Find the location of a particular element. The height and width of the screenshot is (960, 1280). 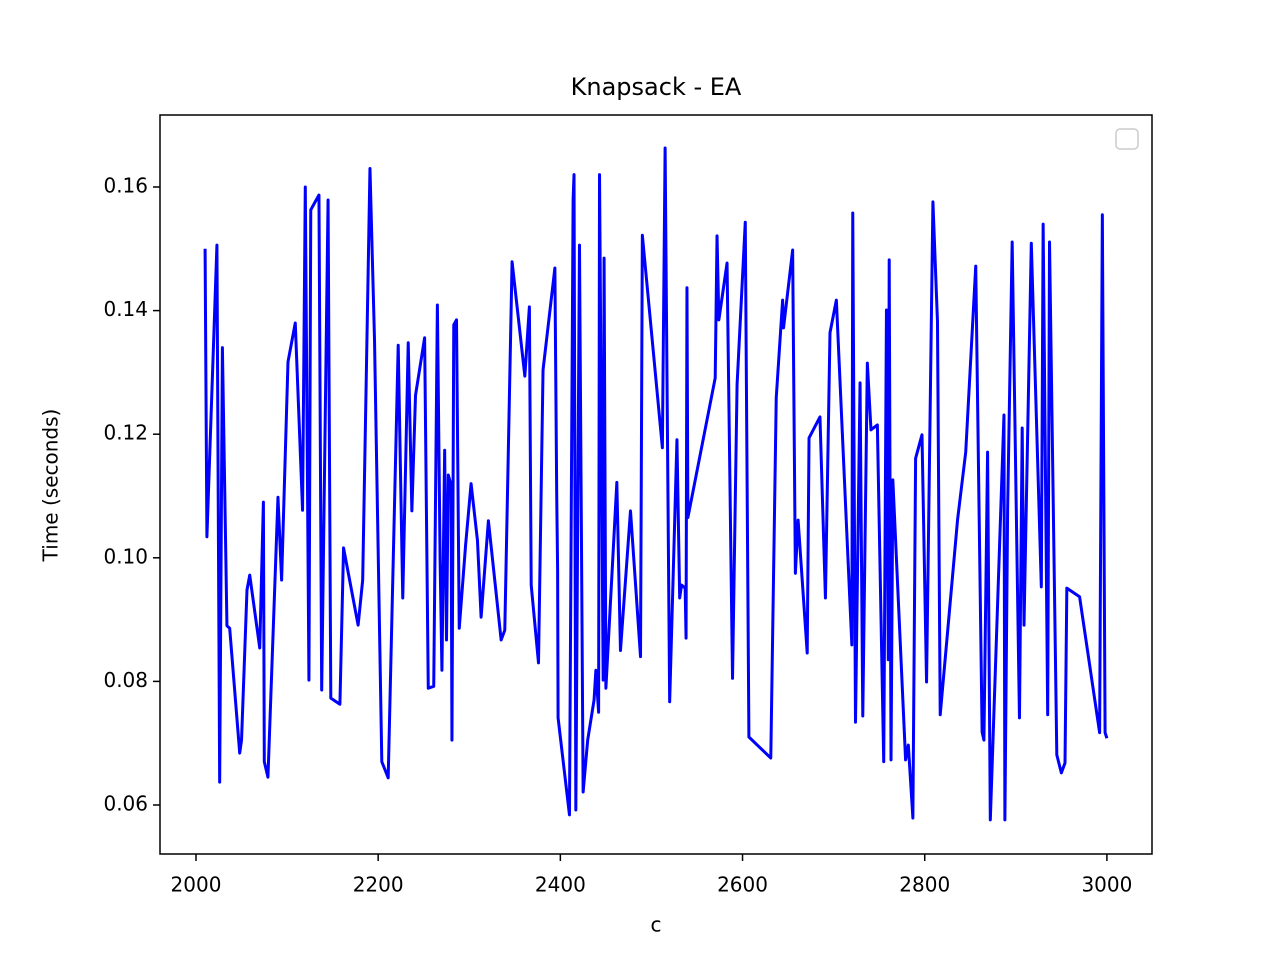

chart-title: Knapsack - EA is located at coordinates (656, 87).